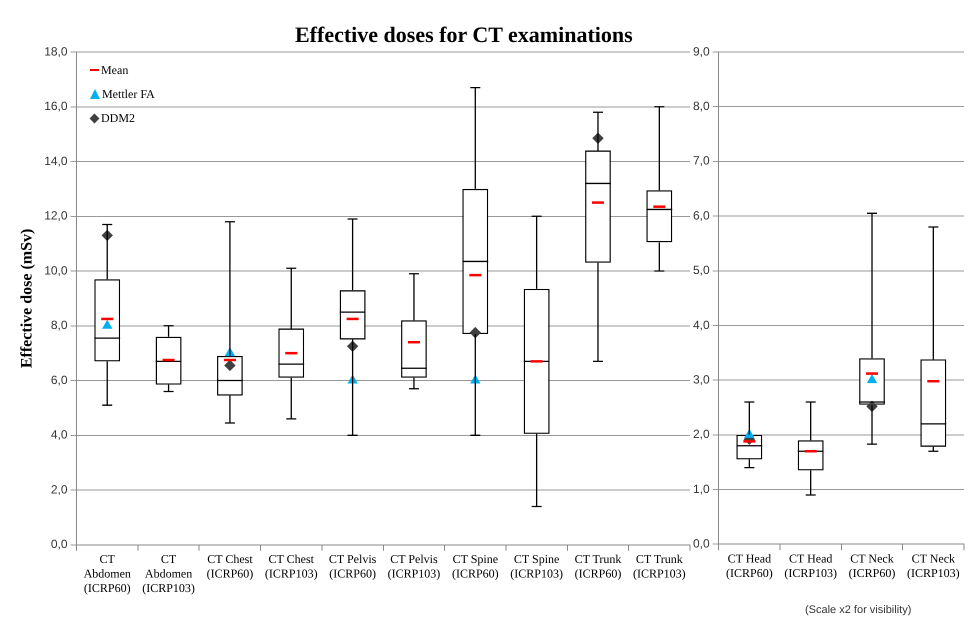 The height and width of the screenshot is (628, 972). Describe the element at coordinates (933, 566) in the screenshot. I see `x-tick-label: CT Neck (ICRP103)` at that location.